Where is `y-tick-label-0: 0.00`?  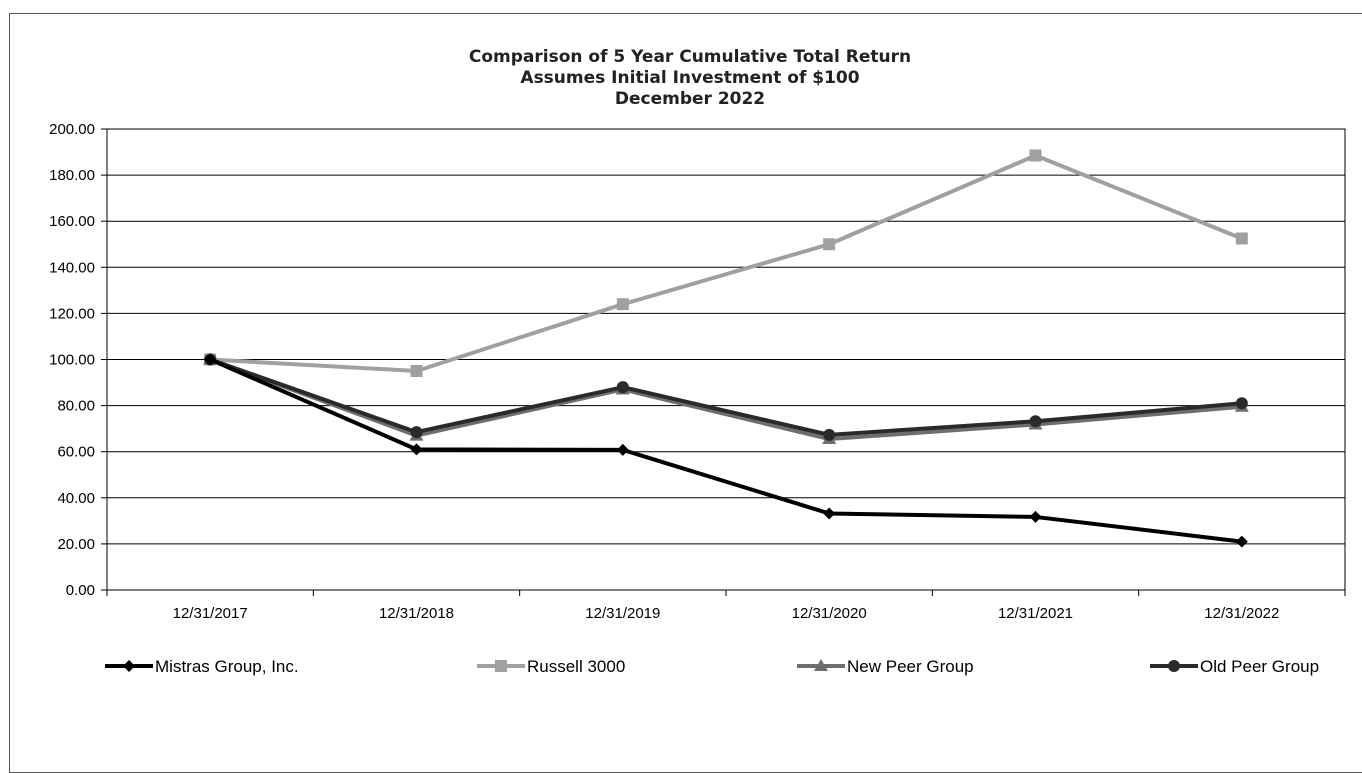
y-tick-label-0: 0.00 is located at coordinates (80, 590).